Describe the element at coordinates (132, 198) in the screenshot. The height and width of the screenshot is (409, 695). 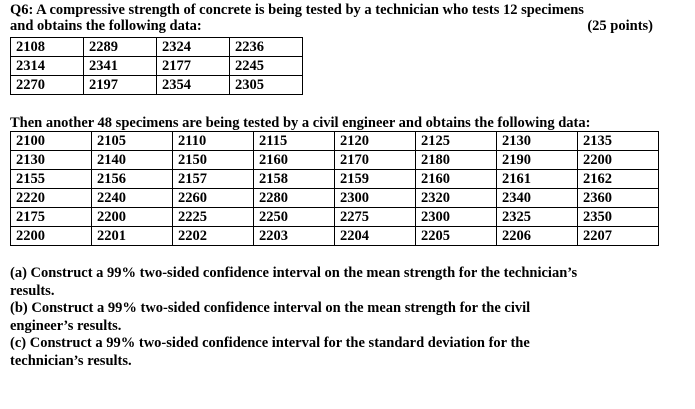
I see `table-cell: 2240` at that location.